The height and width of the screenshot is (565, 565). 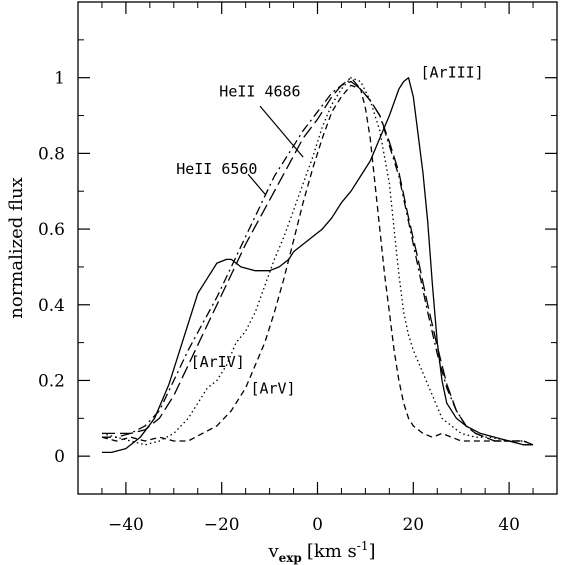 I want to click on x-axis-label: vexp [km s-1], so click(x=321, y=552).